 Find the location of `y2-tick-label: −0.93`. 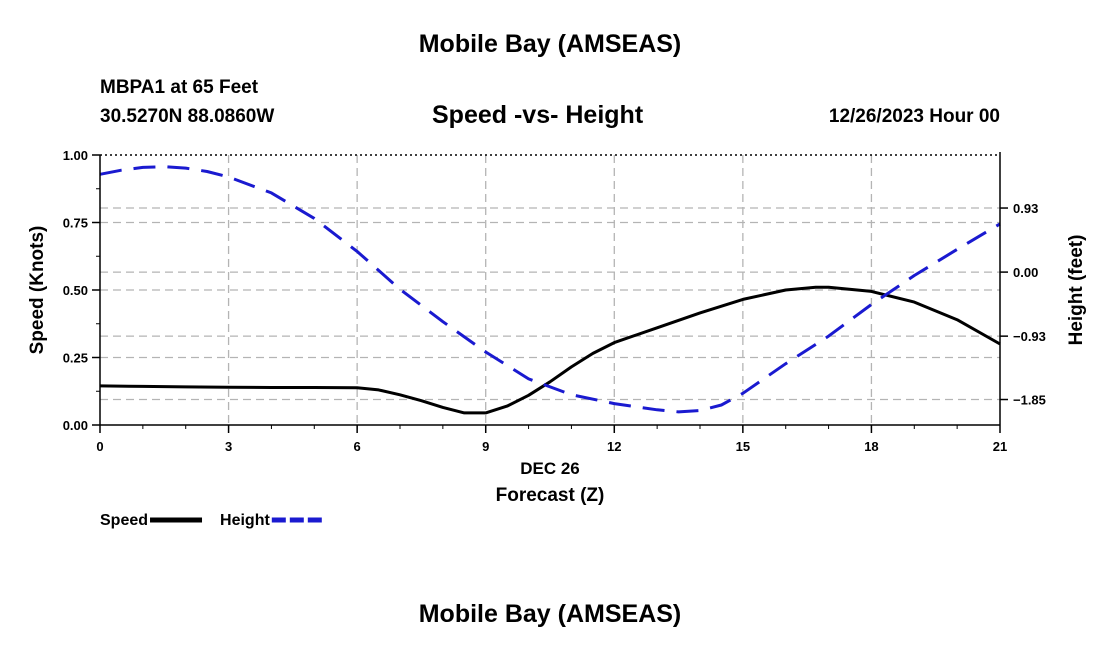

y2-tick-label: −0.93 is located at coordinates (1029, 336).